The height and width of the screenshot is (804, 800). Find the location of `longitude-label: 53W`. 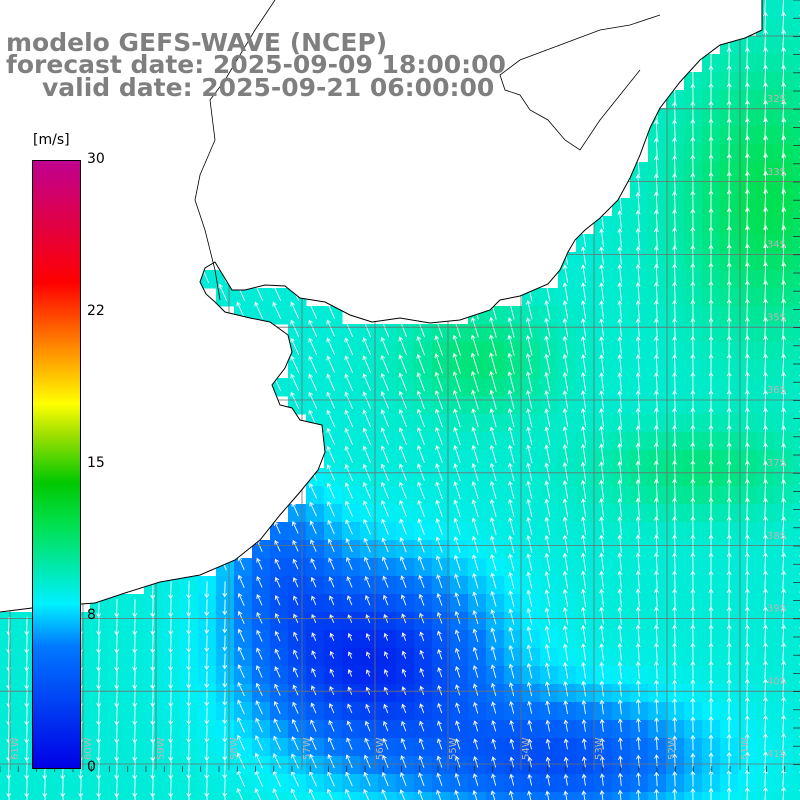

longitude-label: 53W is located at coordinates (599, 748).